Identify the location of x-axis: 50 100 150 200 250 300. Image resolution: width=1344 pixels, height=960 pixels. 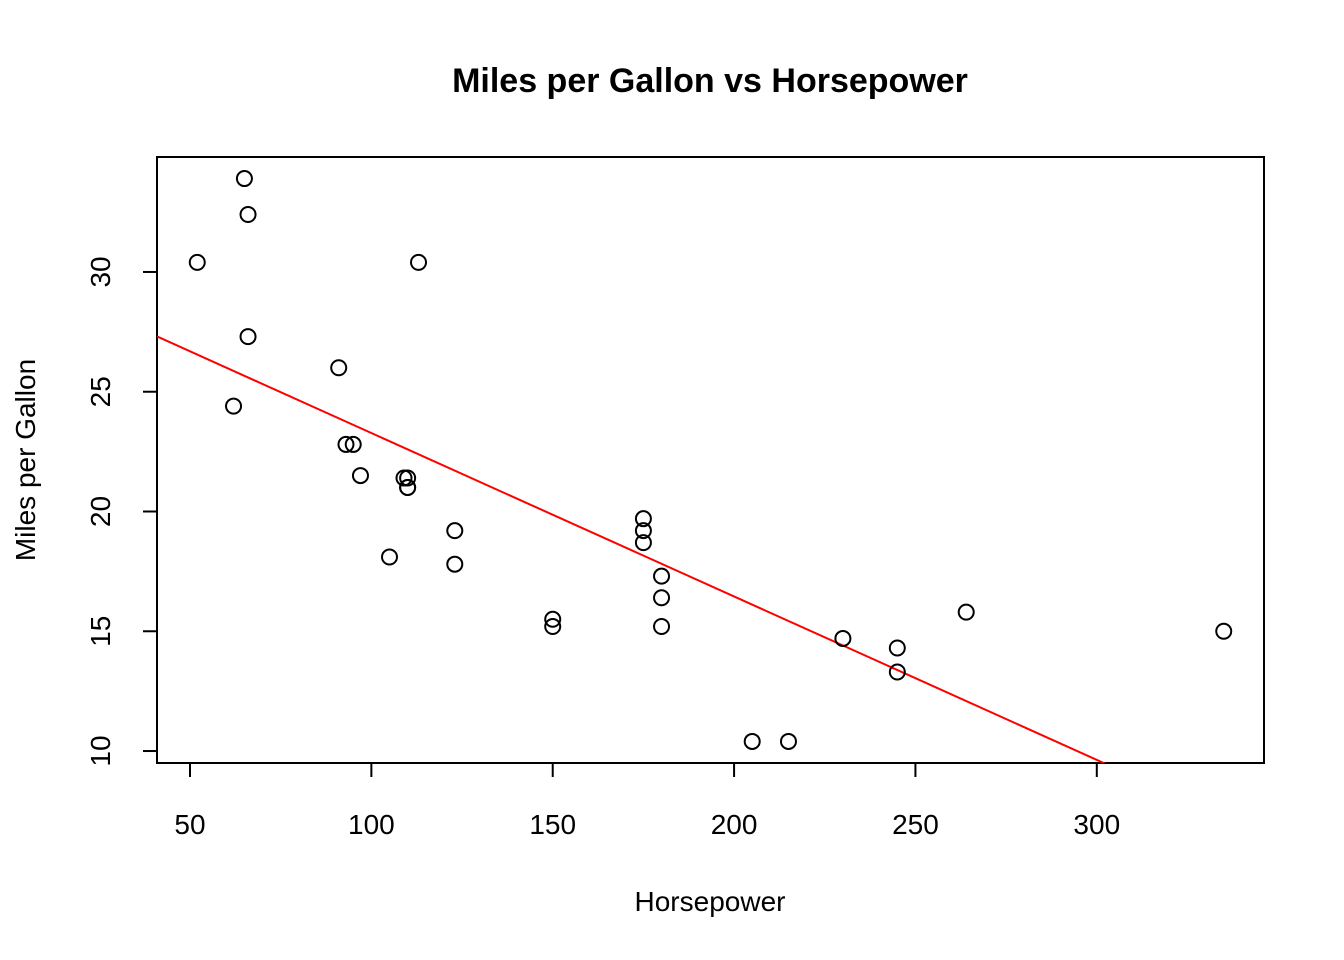
(647, 801).